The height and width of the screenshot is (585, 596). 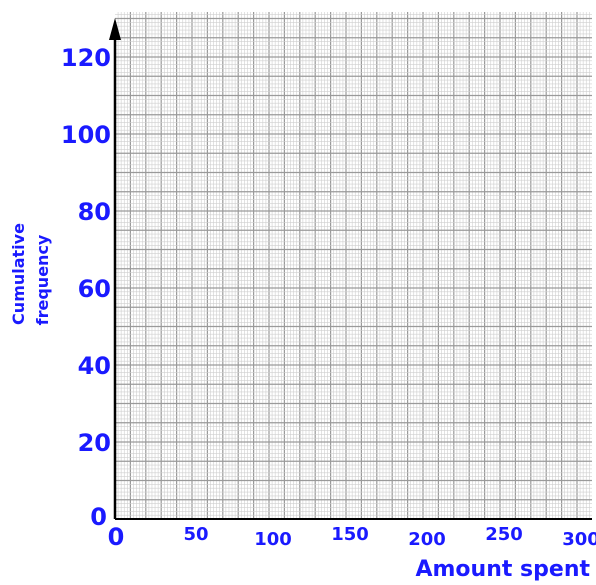 I want to click on y-tick-label: 100, so click(x=86, y=135).